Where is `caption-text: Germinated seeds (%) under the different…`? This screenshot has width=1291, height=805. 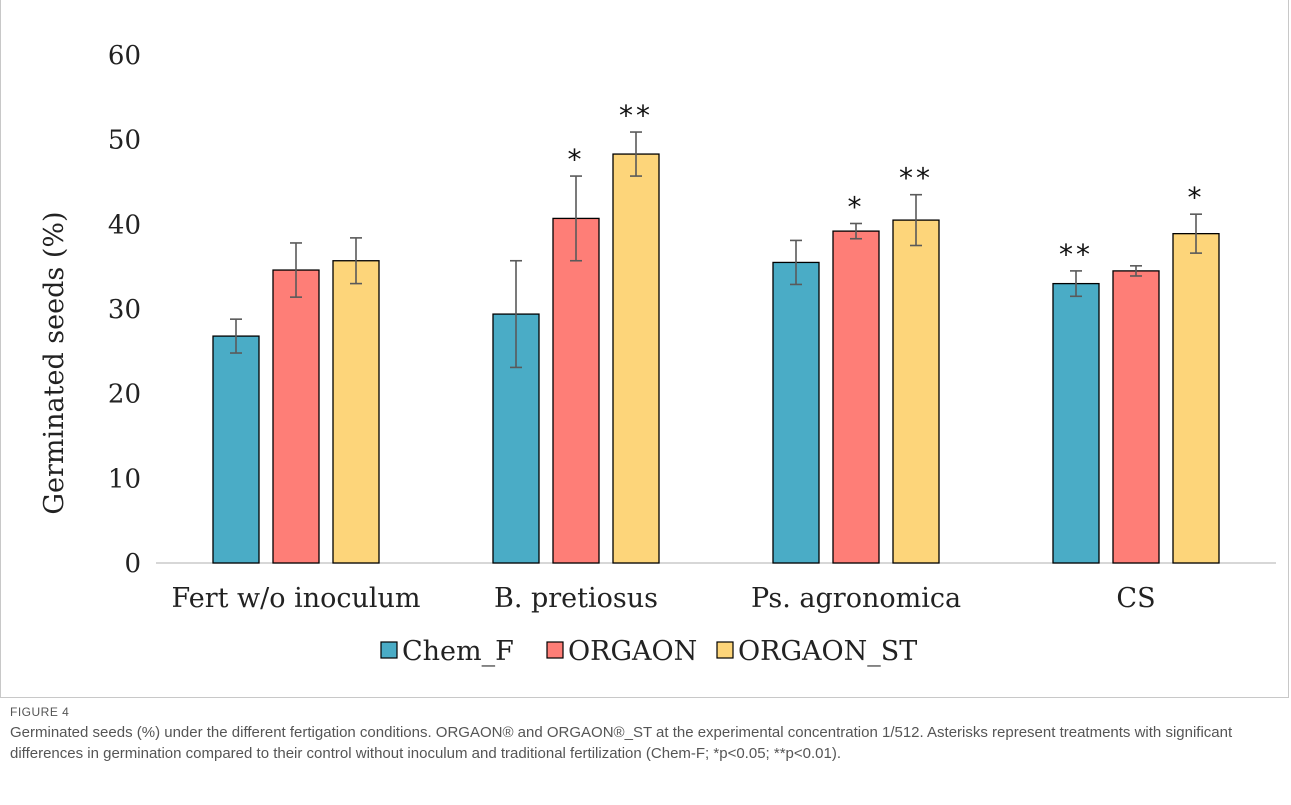 caption-text: Germinated seeds (%) under the different… is located at coordinates (621, 743).